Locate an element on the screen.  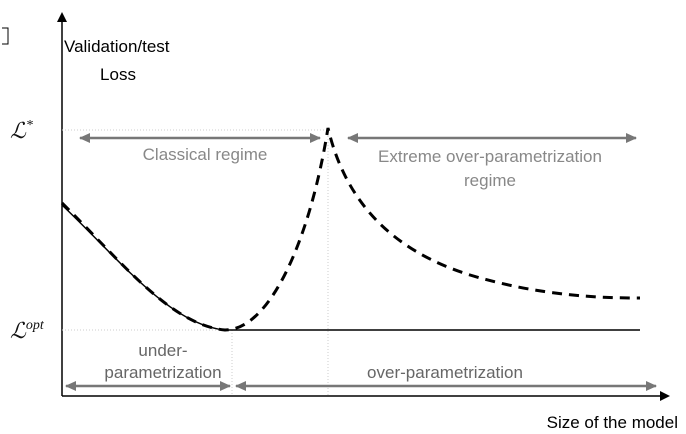
text-line: parametrization is located at coordinates (162, 372).